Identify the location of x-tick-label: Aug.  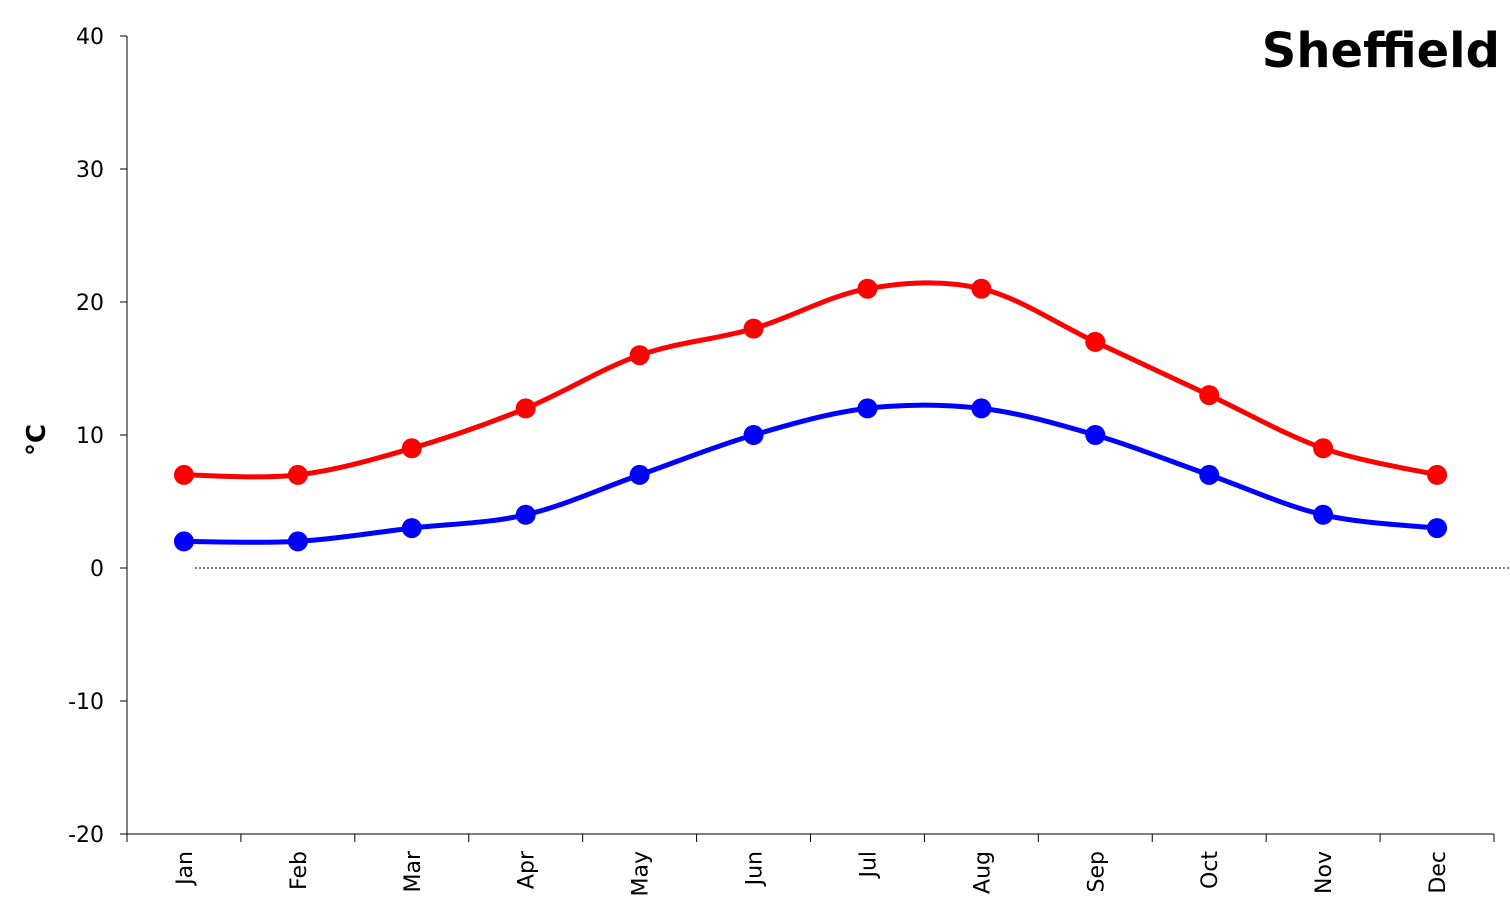
(982, 872).